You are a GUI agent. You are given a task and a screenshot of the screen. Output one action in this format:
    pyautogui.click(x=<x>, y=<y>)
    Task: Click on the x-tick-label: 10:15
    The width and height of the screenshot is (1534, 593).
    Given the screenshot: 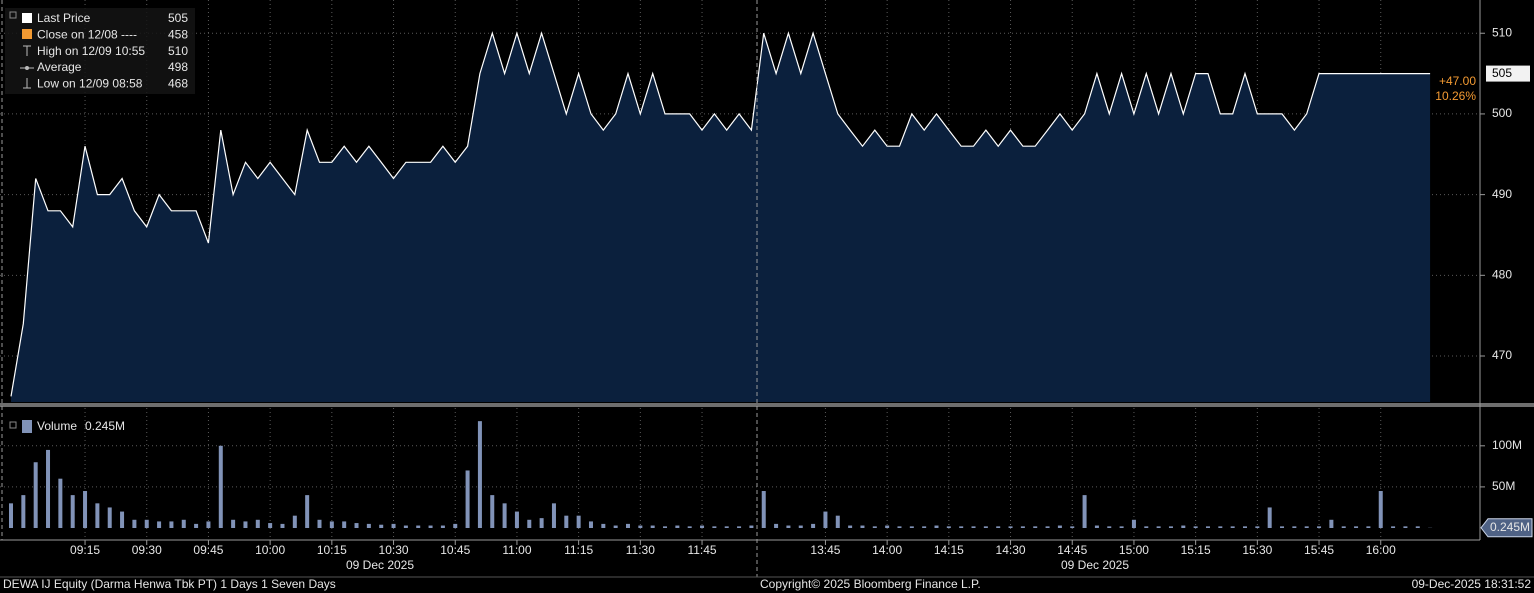 What is the action you would take?
    pyautogui.click(x=332, y=550)
    